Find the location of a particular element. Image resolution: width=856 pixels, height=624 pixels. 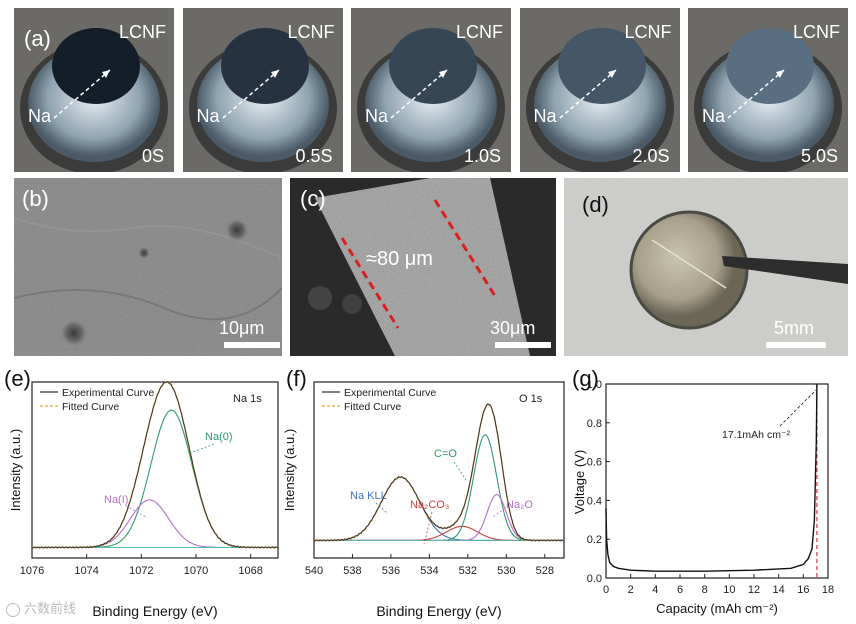

annotation-na0: Na(0) is located at coordinates (219, 437).